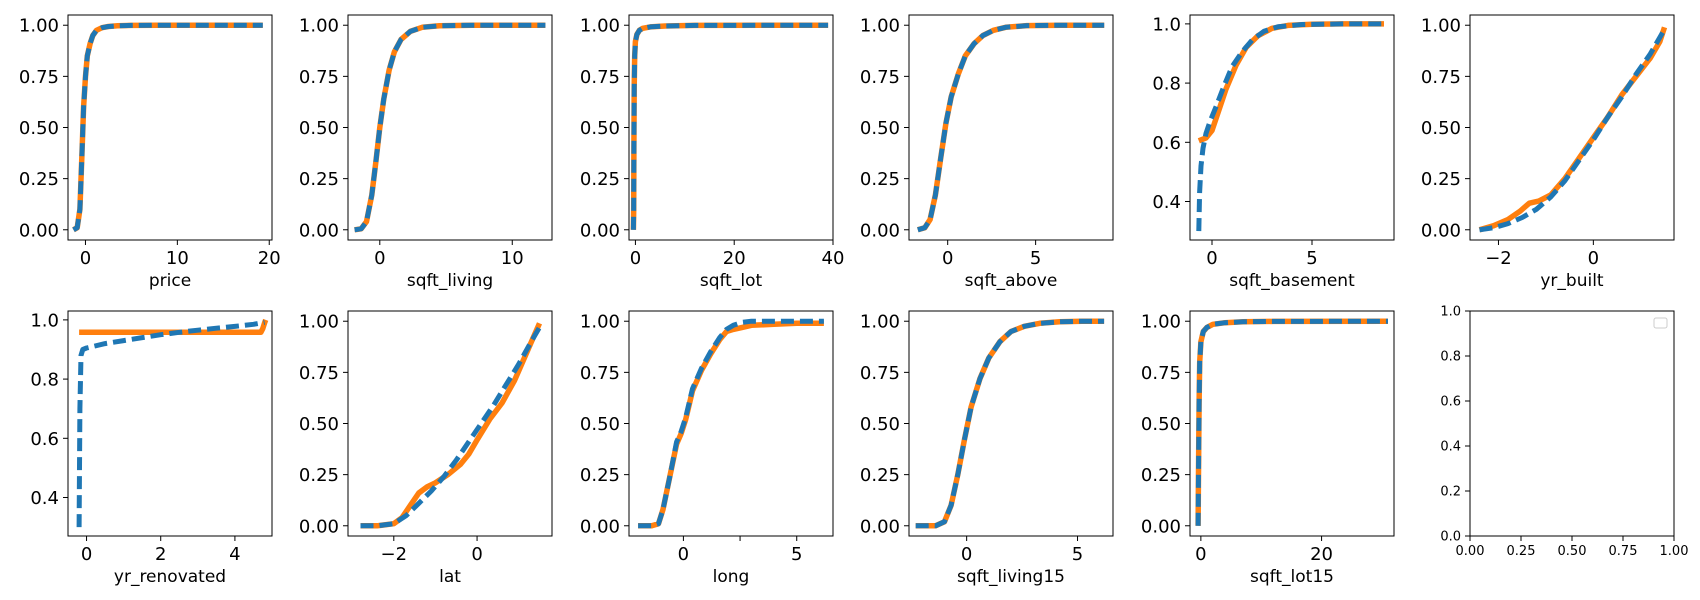  Describe the element at coordinates (1211, 258) in the screenshot. I see `subplot-5-xtick-label: 0` at that location.